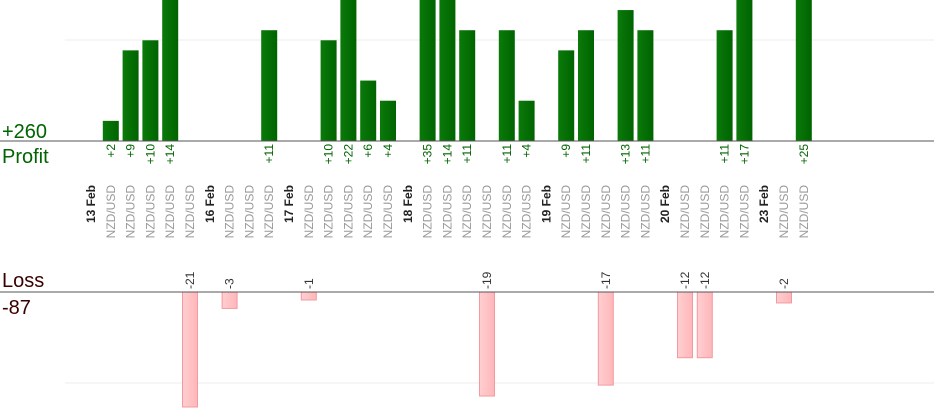  What do you see at coordinates (487, 280) in the screenshot?
I see `loss-value-label: -19` at bounding box center [487, 280].